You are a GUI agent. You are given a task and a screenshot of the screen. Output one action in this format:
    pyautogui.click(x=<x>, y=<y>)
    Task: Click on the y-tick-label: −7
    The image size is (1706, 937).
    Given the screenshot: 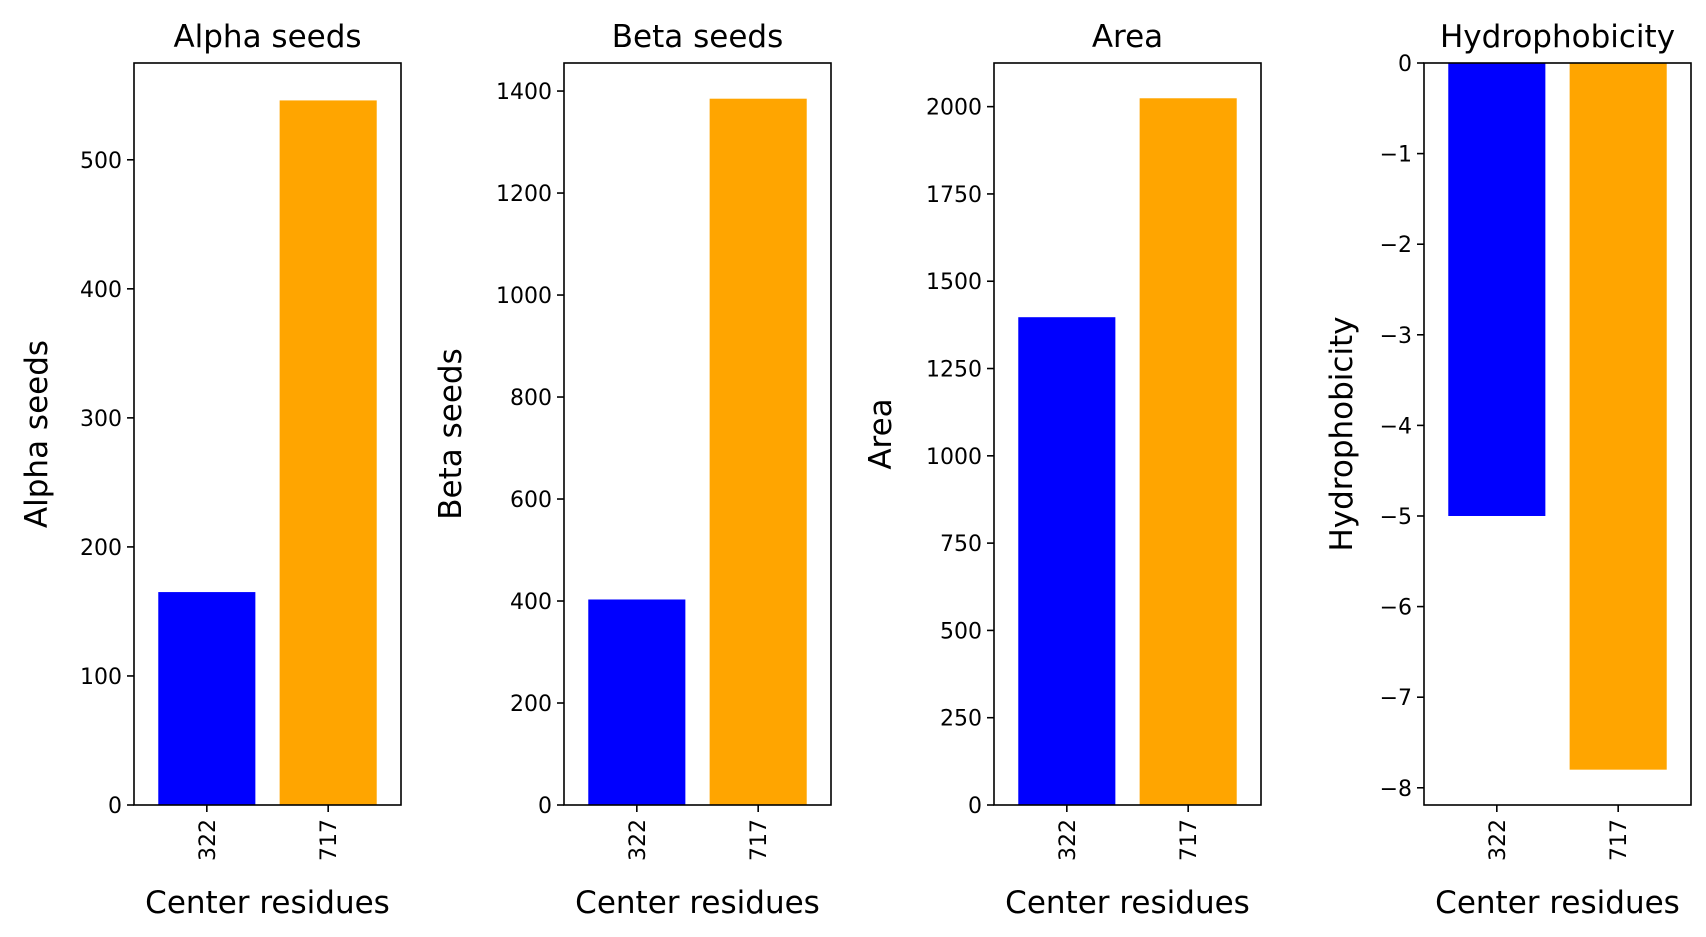 What is the action you would take?
    pyautogui.click(x=1396, y=698)
    